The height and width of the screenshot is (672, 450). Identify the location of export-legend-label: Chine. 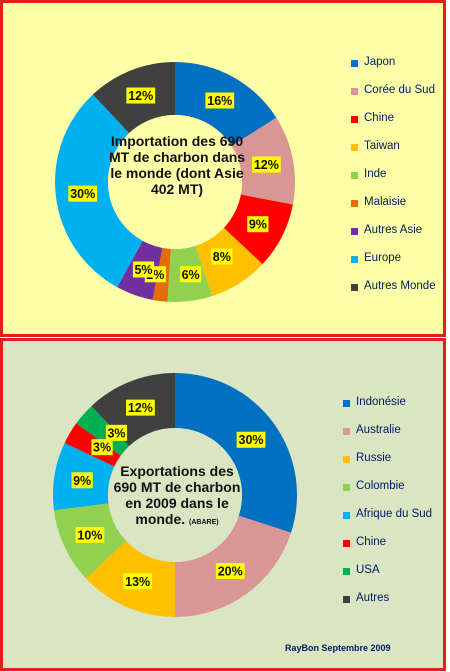
(371, 542).